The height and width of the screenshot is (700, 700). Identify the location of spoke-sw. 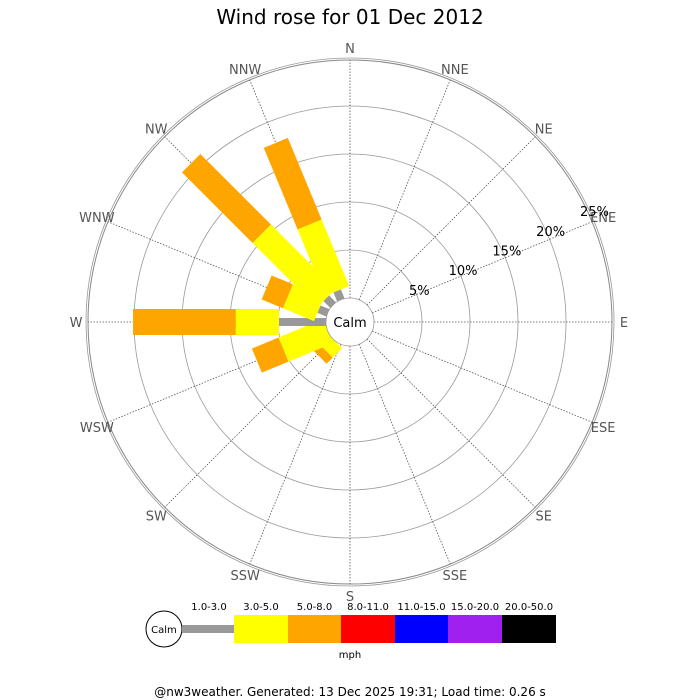
(249, 423).